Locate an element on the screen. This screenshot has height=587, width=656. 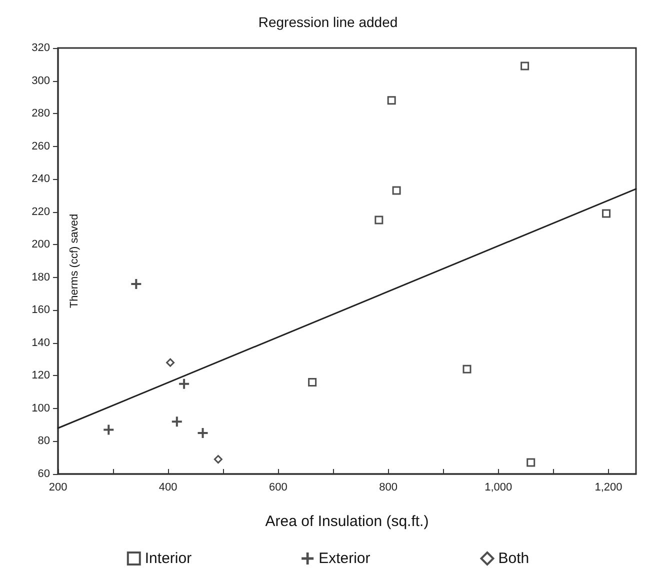
y-tick-label: 140 is located at coordinates (41, 342).